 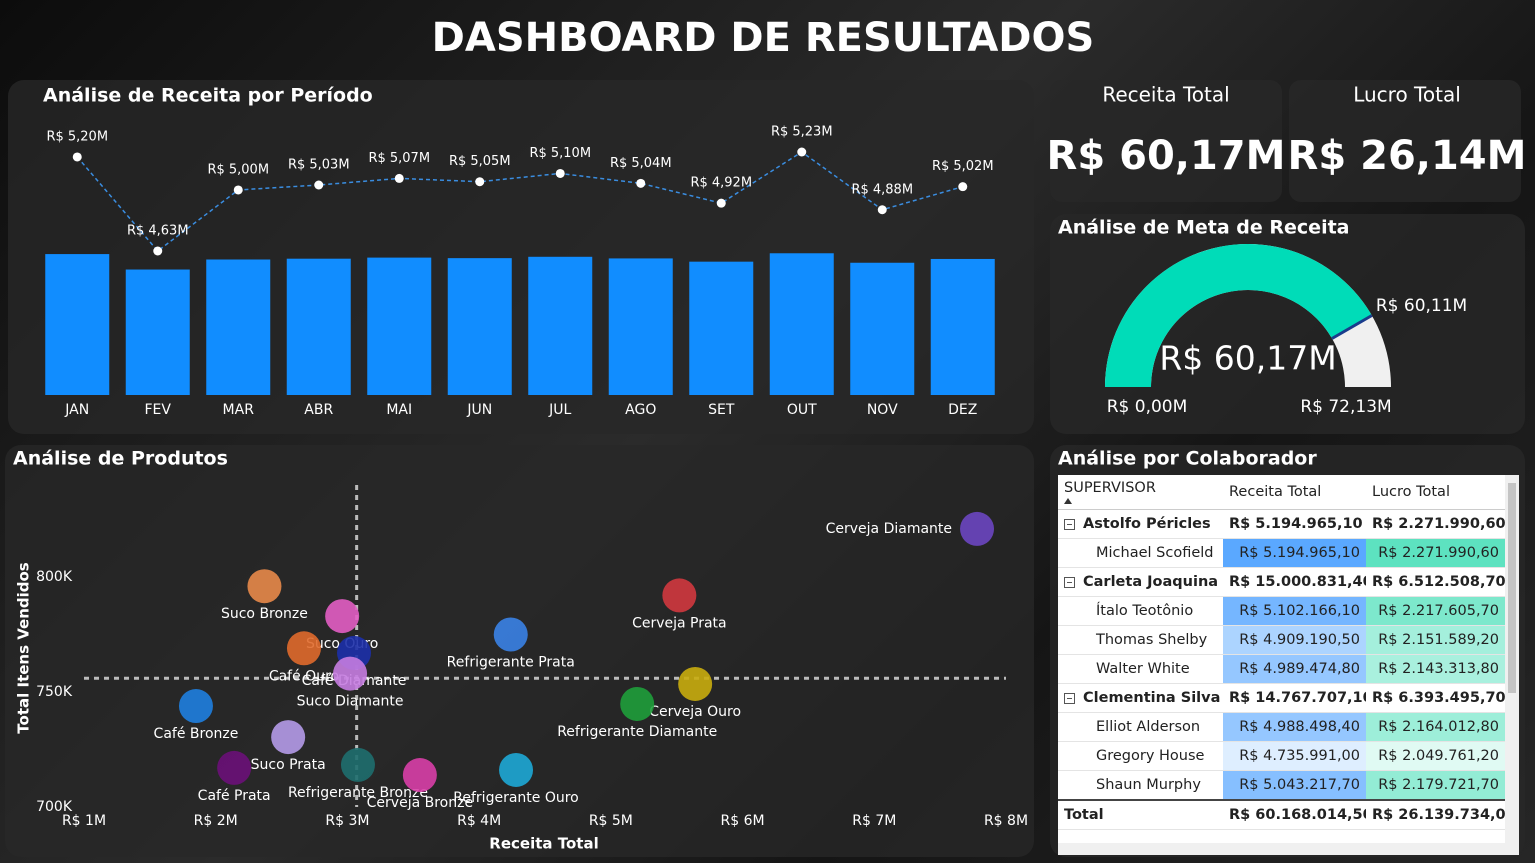 What do you see at coordinates (1294, 727) in the screenshot?
I see `revenue-cell: R$ 4.988.498,40` at bounding box center [1294, 727].